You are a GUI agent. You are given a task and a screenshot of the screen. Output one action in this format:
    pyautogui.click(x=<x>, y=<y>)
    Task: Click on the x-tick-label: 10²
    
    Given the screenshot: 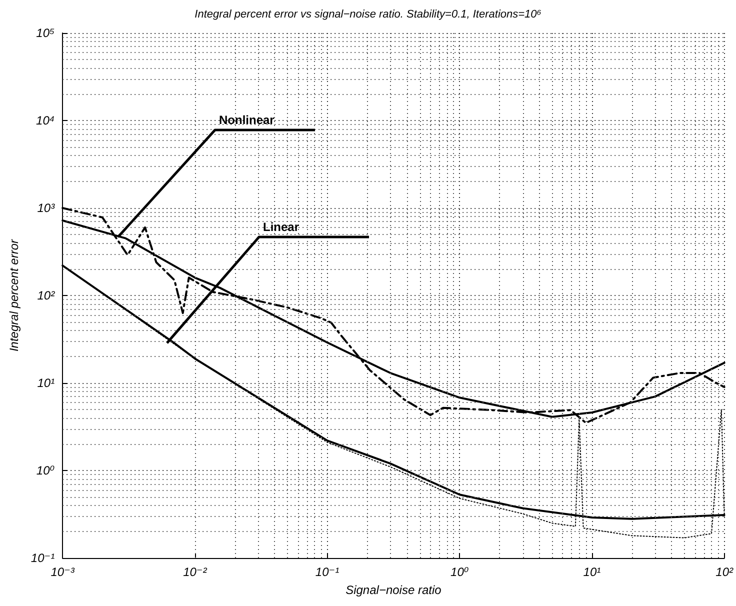 What is the action you would take?
    pyautogui.click(x=725, y=572)
    